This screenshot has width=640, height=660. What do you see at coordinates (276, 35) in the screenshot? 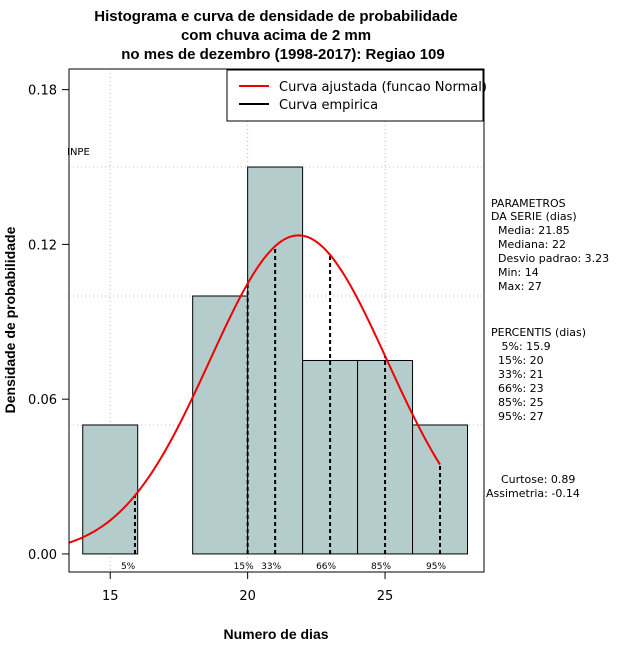
I see `chart-title-line-2: com chuva acima de 2 mm` at bounding box center [276, 35].